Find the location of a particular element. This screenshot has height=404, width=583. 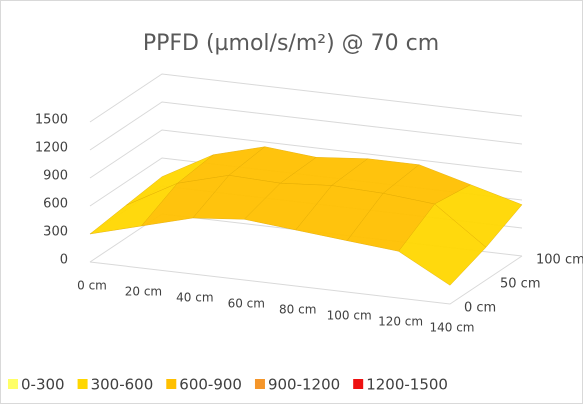

z-tick-label: 1200 is located at coordinates (51, 148).